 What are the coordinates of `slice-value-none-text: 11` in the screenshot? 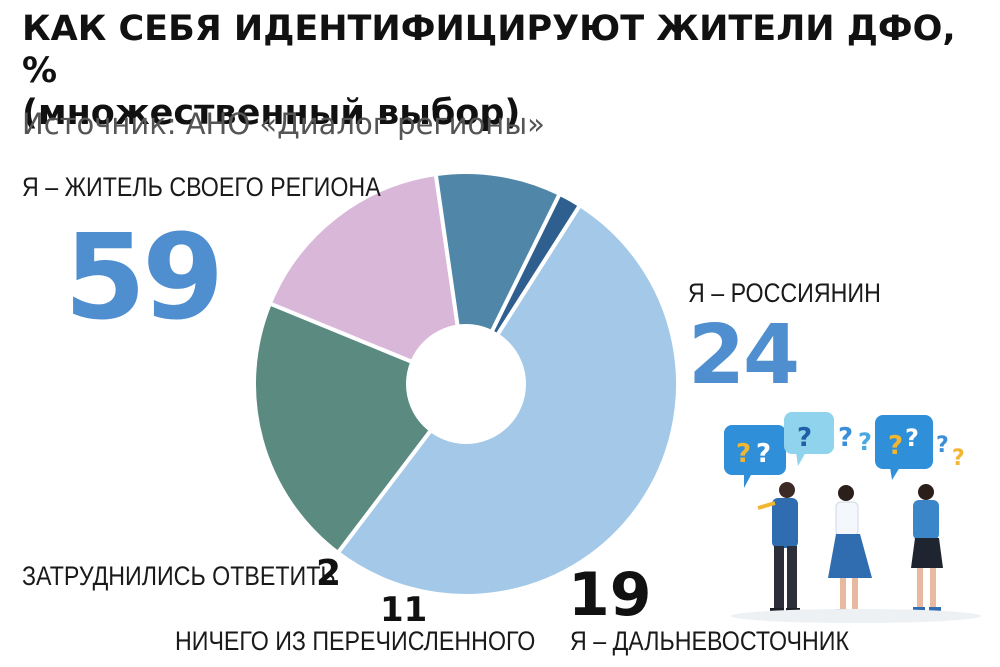 It's located at (404, 610).